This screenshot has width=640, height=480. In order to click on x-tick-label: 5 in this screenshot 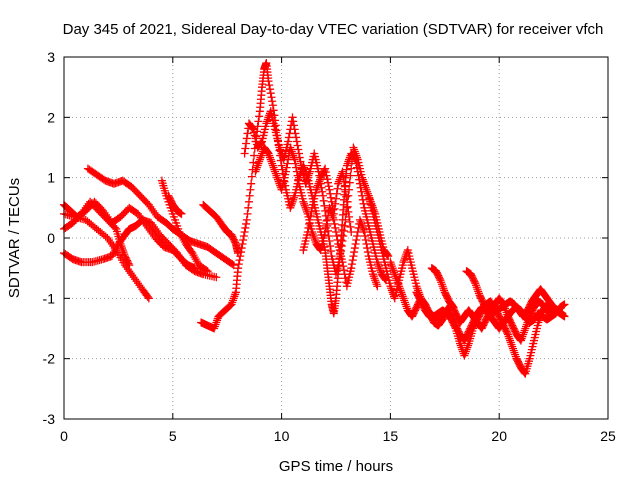, I will do `click(173, 436)`.